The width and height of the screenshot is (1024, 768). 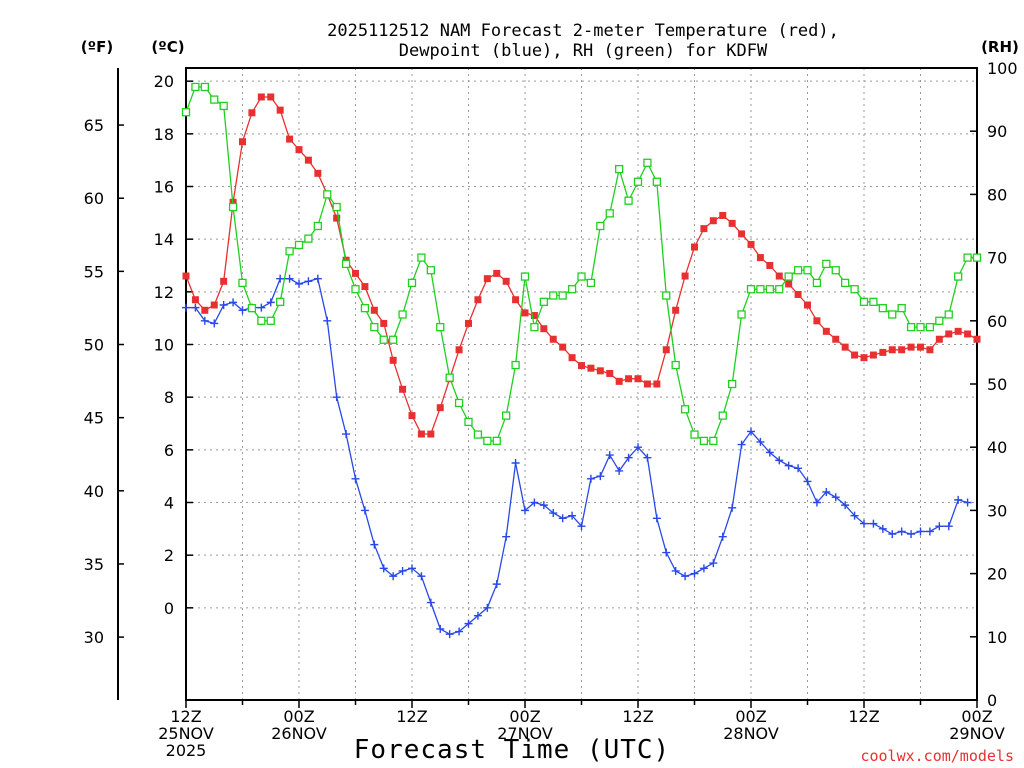 What do you see at coordinates (94, 564) in the screenshot?
I see `fahrenheit-tick-label: 35` at bounding box center [94, 564].